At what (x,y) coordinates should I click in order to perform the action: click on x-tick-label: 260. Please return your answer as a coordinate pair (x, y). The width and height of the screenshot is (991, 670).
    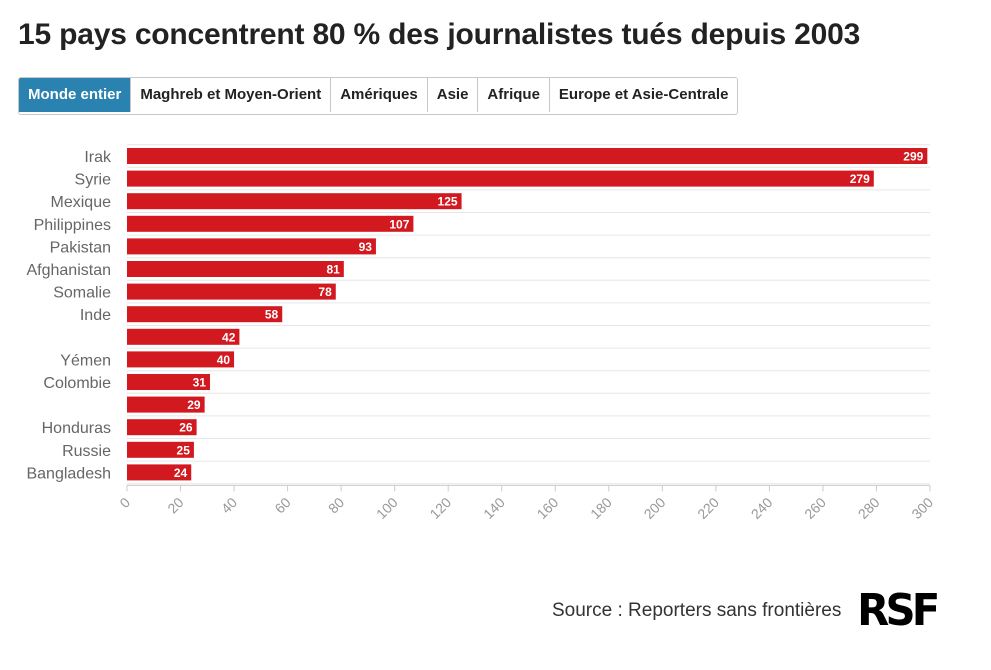
    Looking at the image, I should click on (815, 508).